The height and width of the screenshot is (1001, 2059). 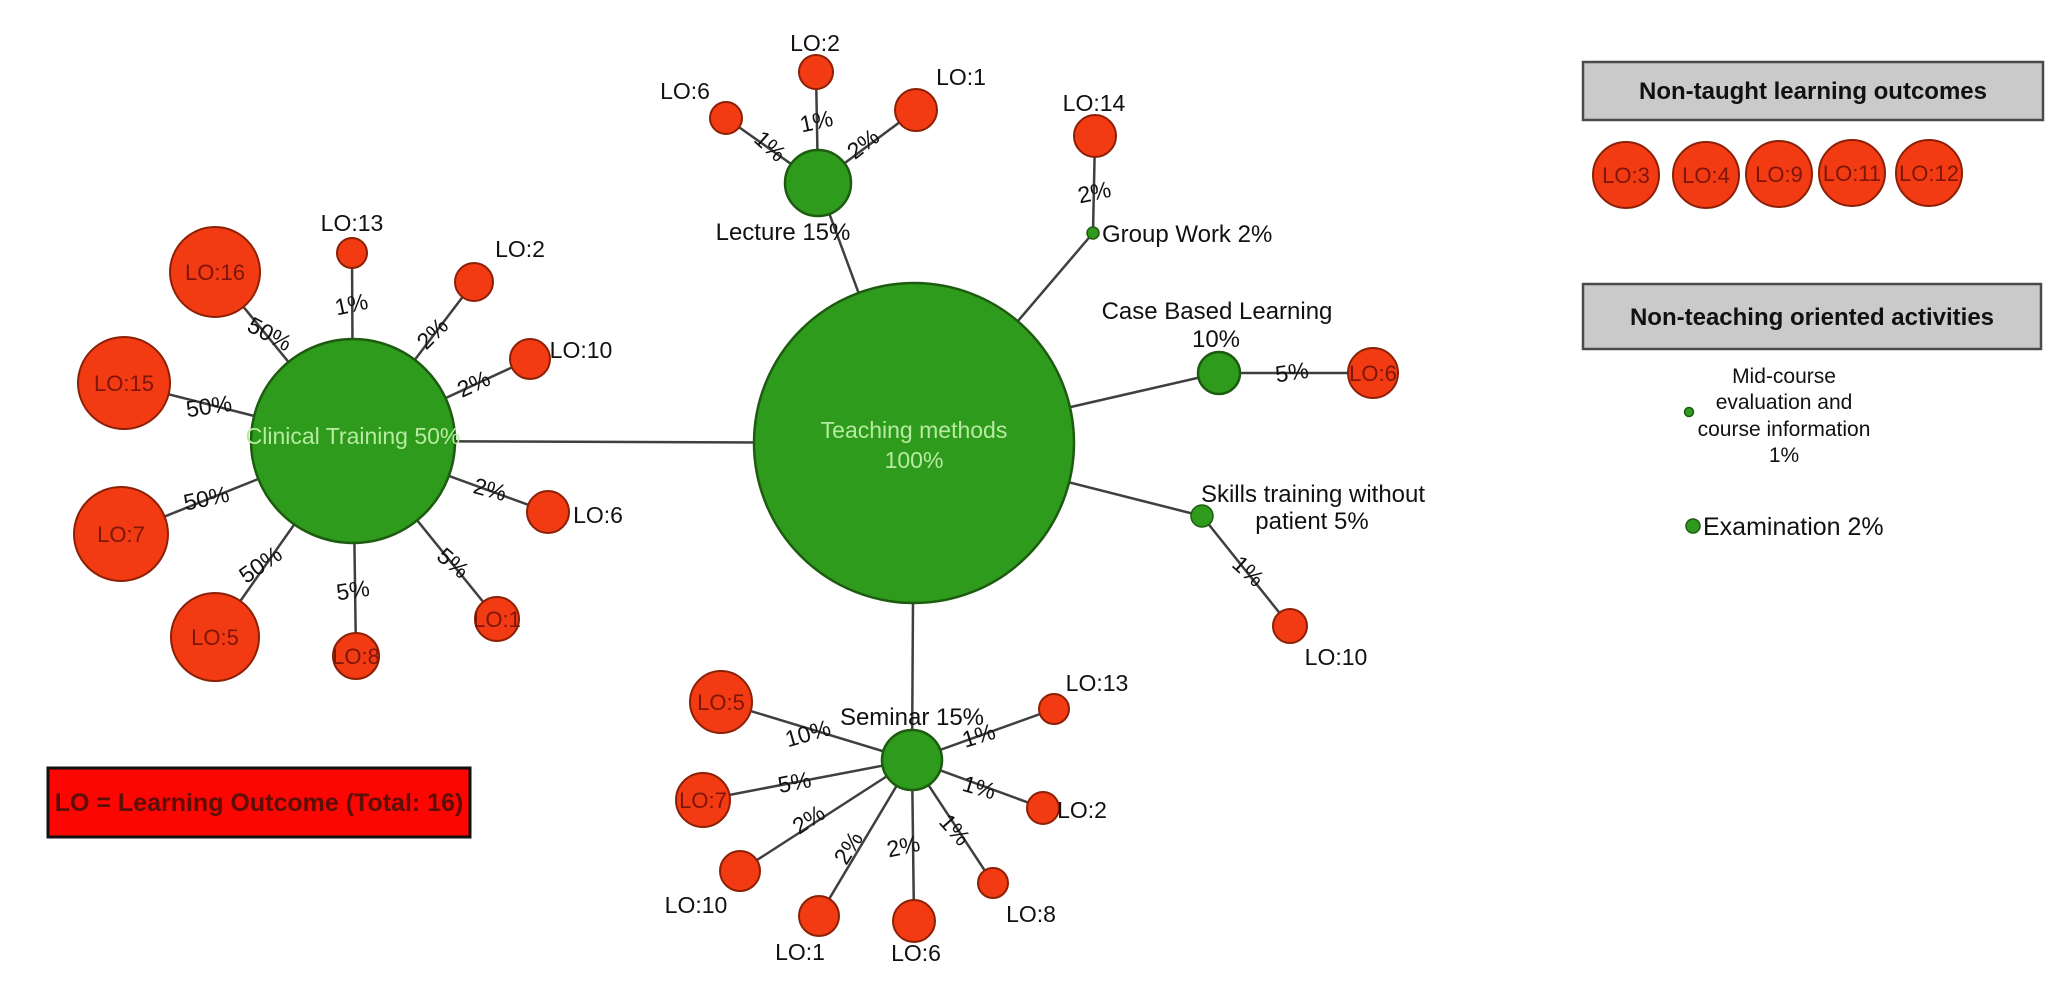 I want to click on legend-label: LO = Learning Outcome (Total: 16), so click(x=259, y=803).